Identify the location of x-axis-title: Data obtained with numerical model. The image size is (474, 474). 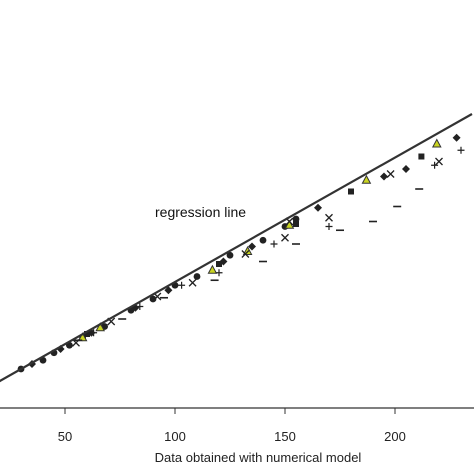
(258, 457).